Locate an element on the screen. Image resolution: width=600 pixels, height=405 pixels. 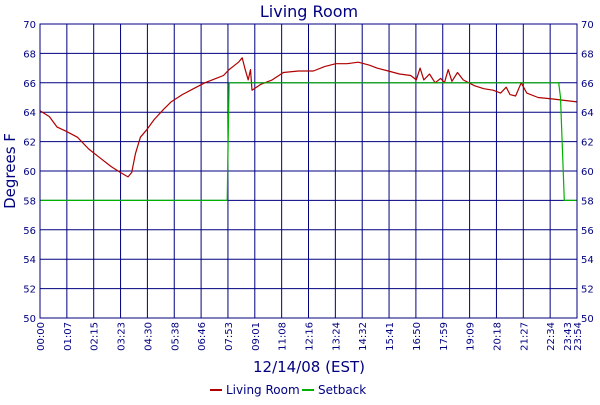
x-tick-label: 17:59 is located at coordinates (444, 336).